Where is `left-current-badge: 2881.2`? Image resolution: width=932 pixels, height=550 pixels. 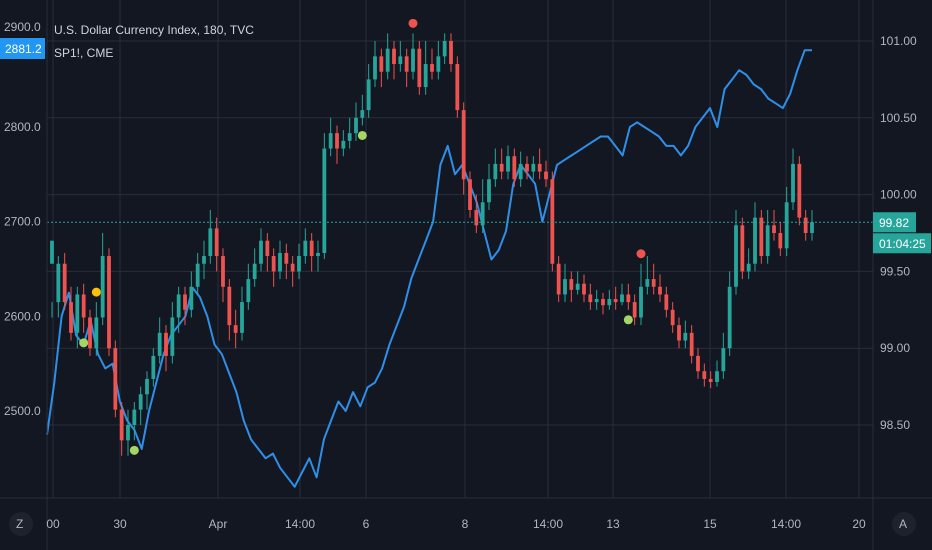
left-current-badge: 2881.2 is located at coordinates (22, 48).